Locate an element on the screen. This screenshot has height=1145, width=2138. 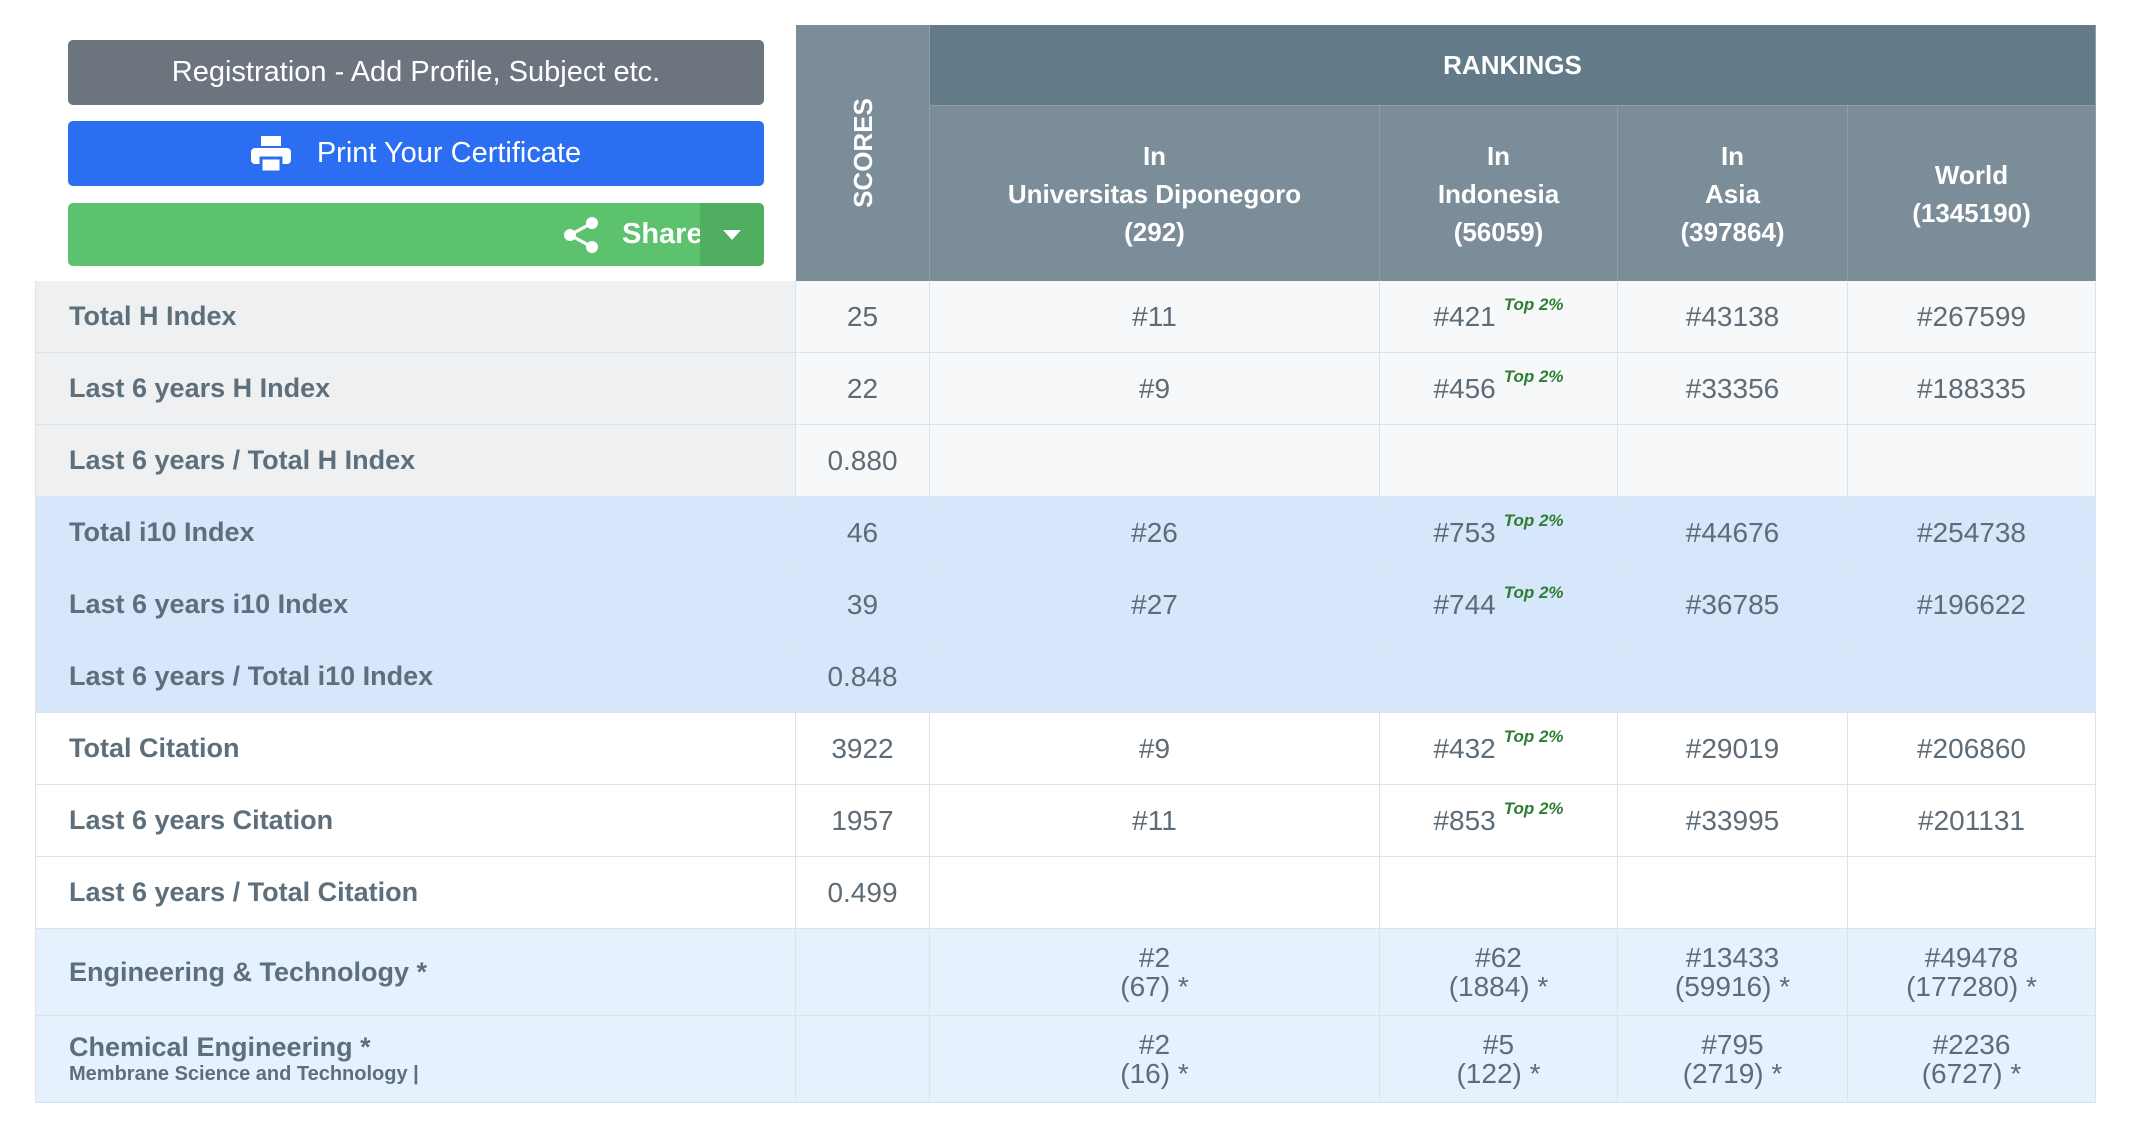
row-label: Total Citation is located at coordinates (415, 749).